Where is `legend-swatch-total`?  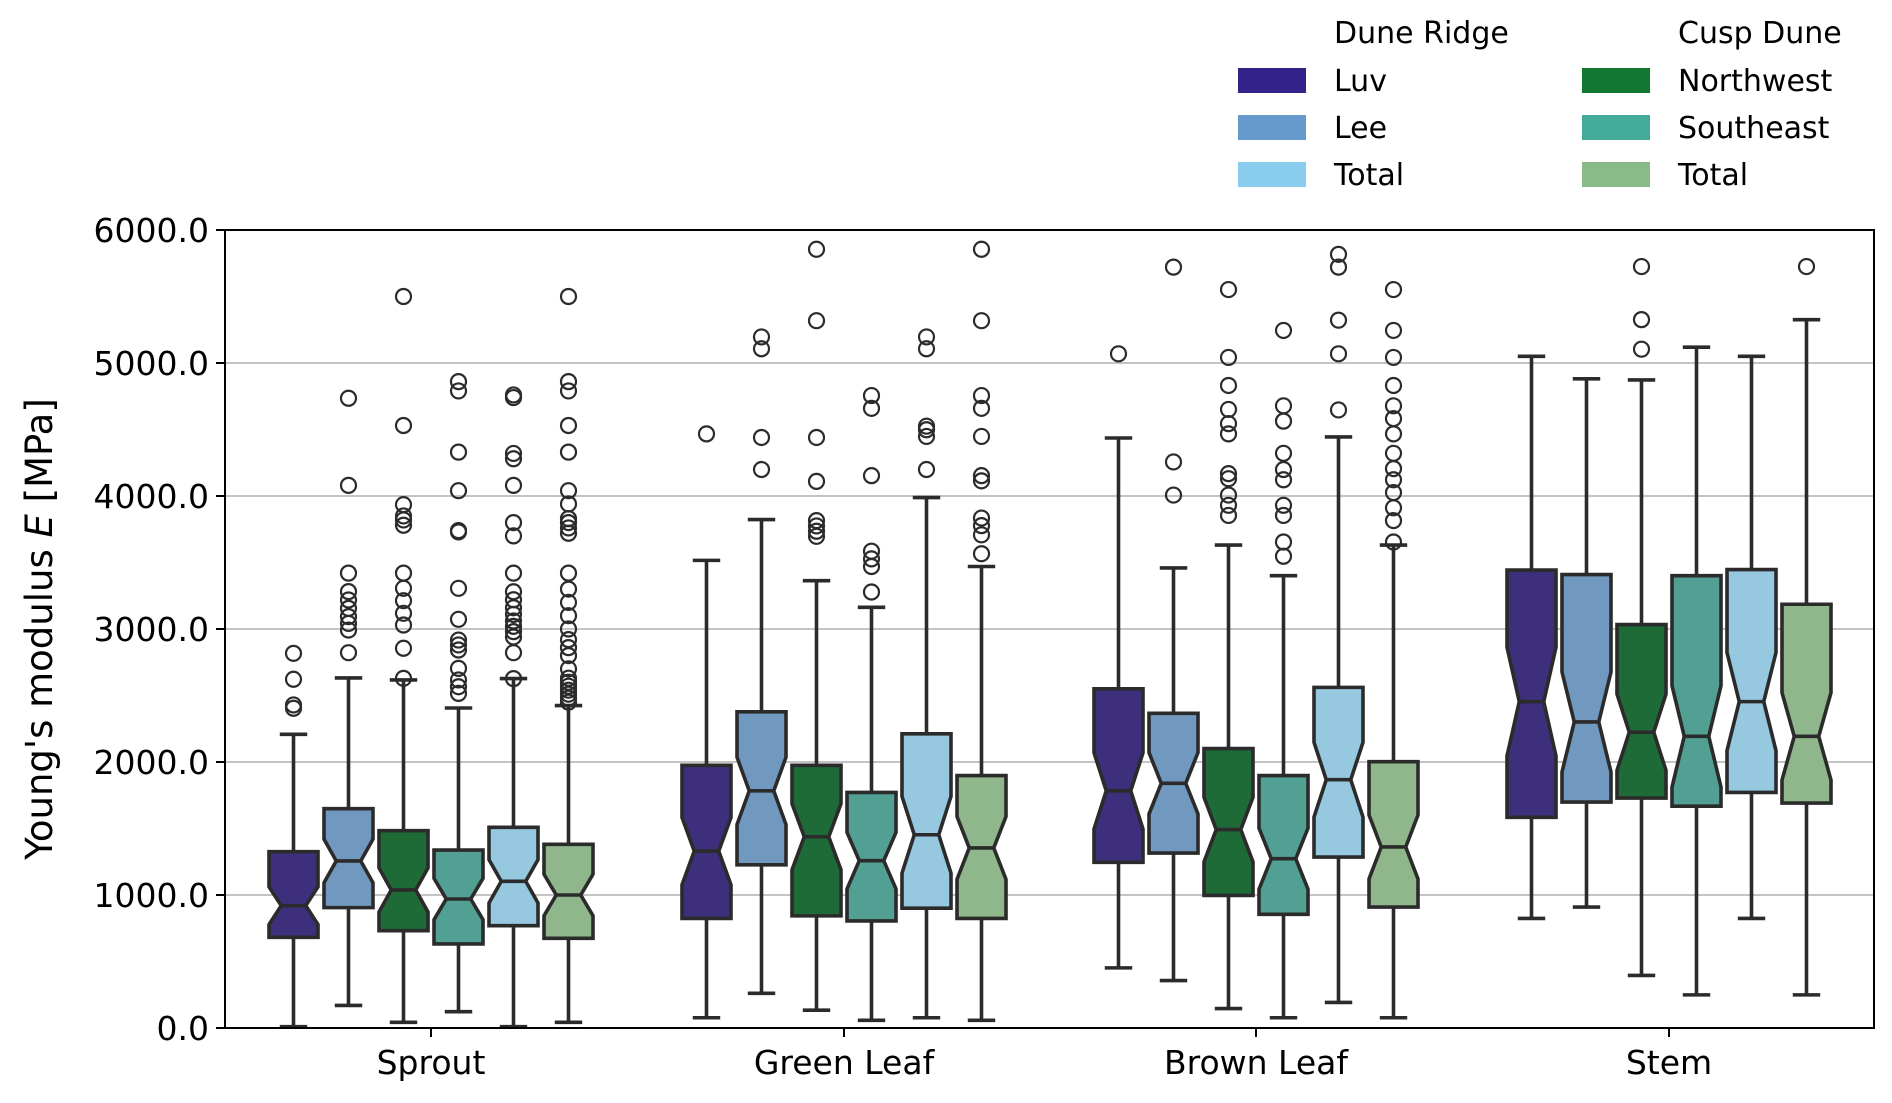 legend-swatch-total is located at coordinates (1616, 174).